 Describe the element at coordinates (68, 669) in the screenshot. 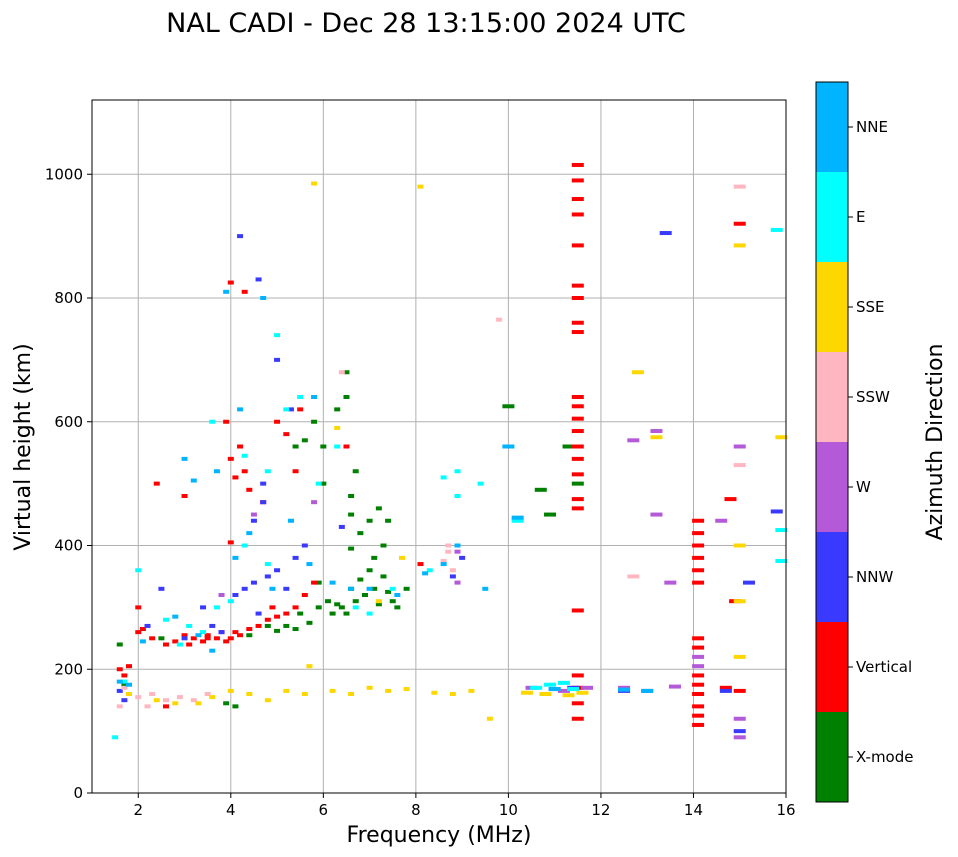

I see `y-tick-label: 200` at that location.